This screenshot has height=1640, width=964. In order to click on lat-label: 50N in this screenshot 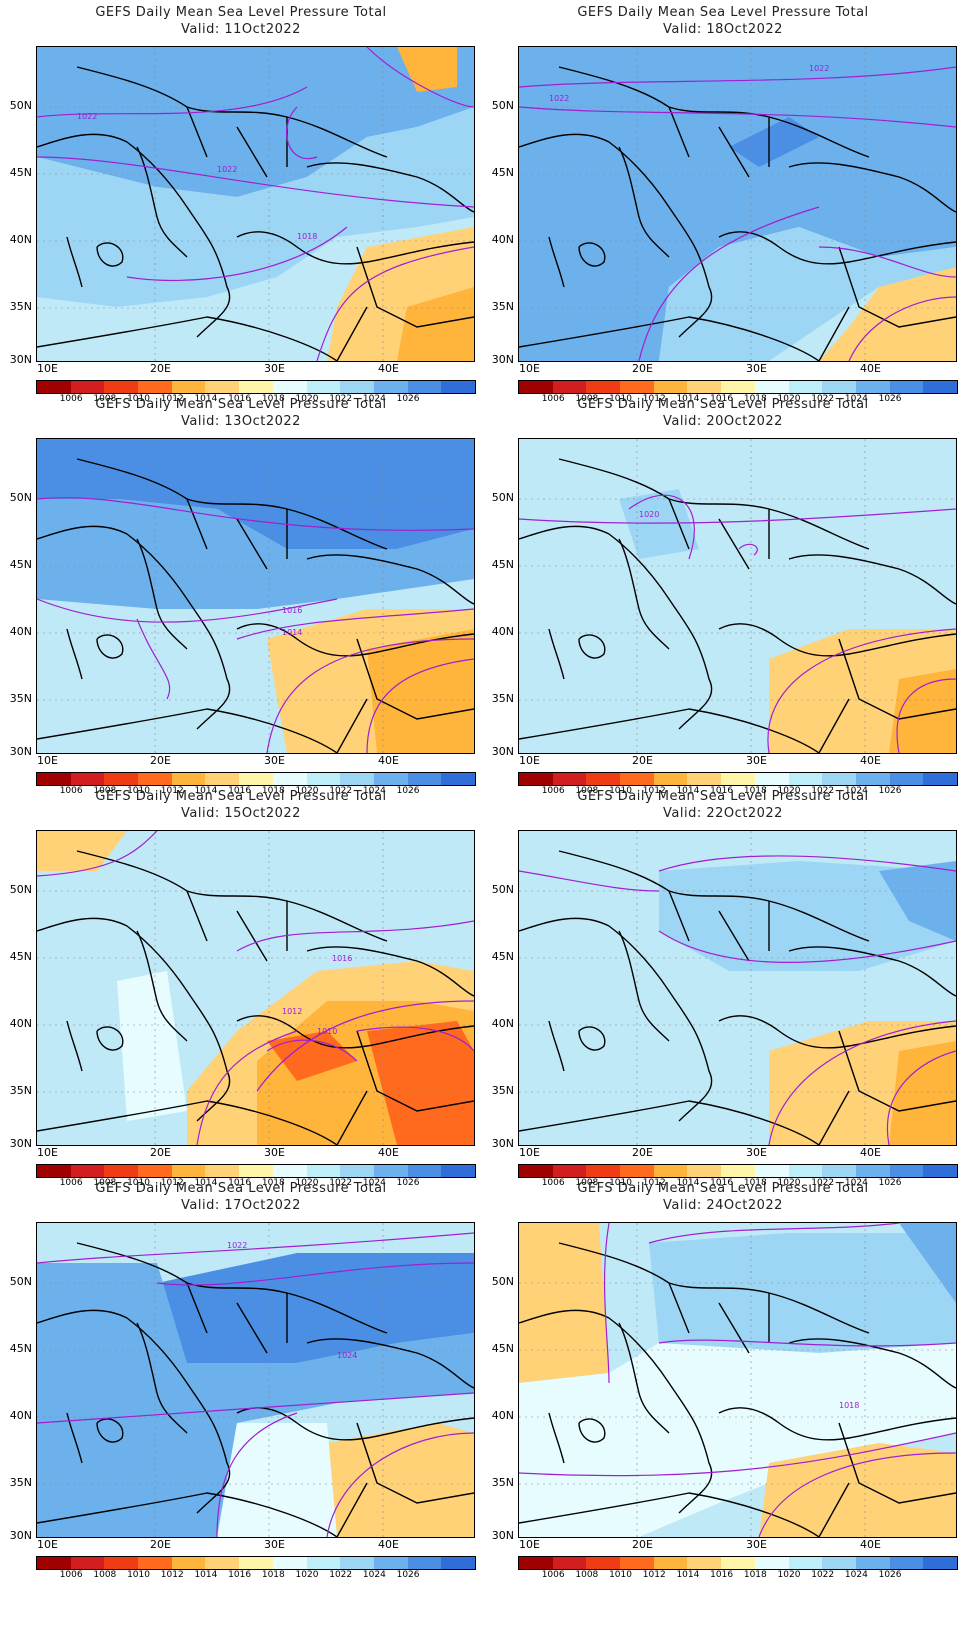, I will do `click(502, 889)`.